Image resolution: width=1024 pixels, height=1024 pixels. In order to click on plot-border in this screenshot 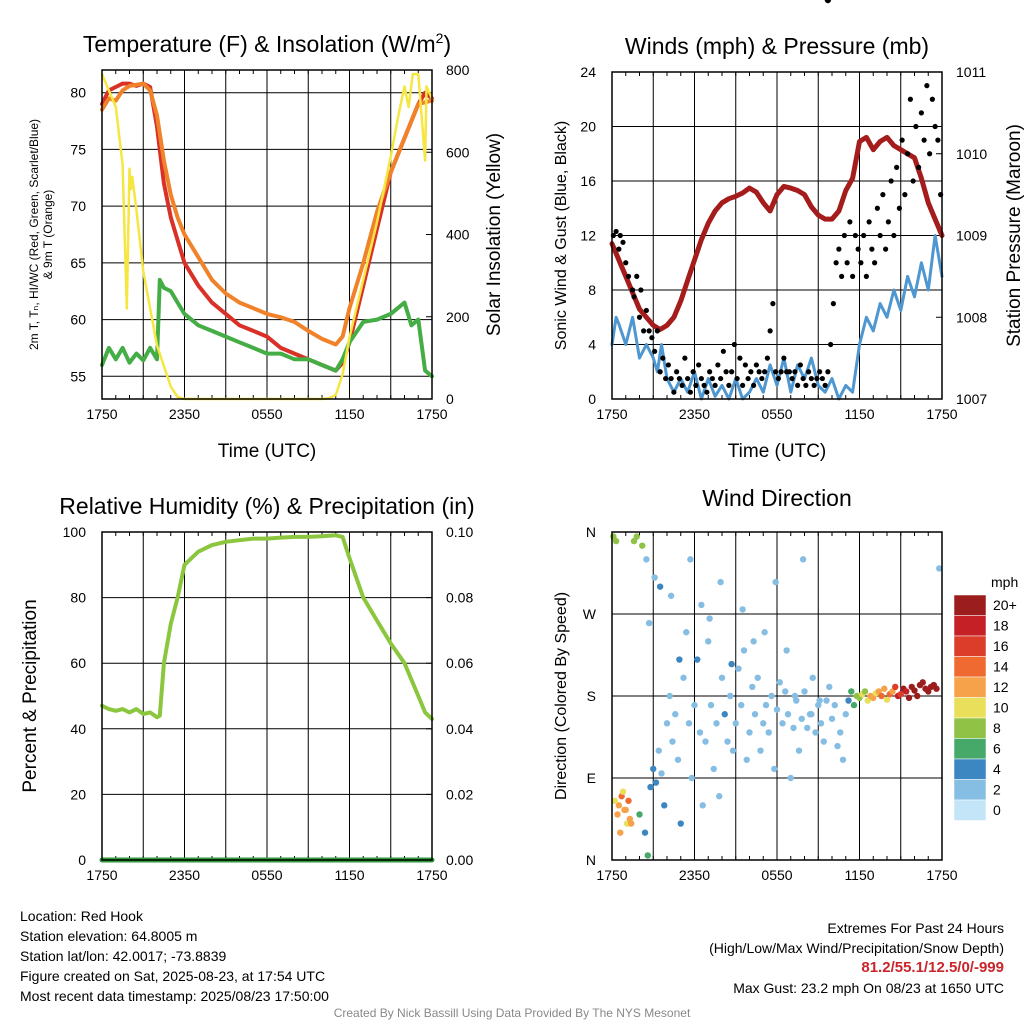, I will do `click(777, 235)`.